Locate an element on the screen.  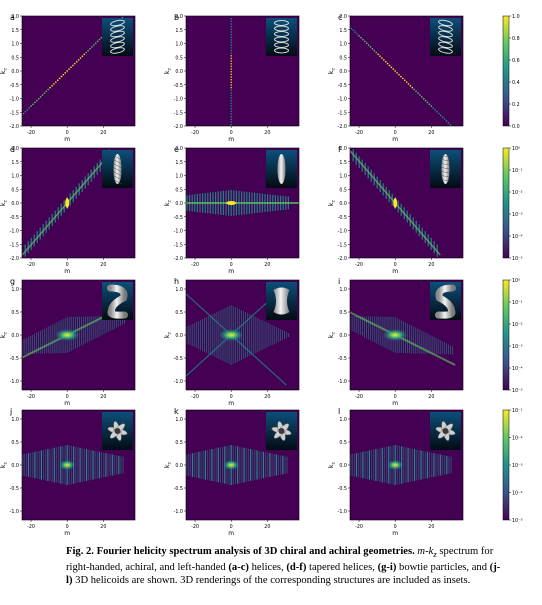
tapered-achiral-inset is located at coordinates (281, 169).